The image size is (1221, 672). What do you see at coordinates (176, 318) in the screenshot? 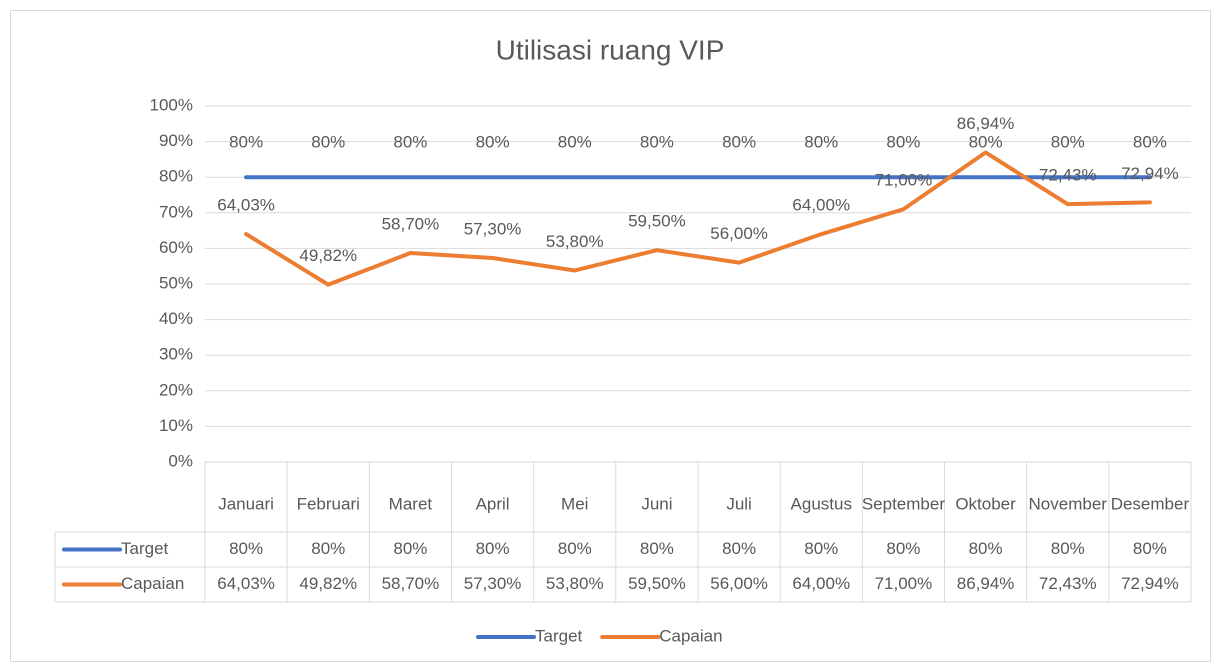
I see `y-tick-label: 40%` at bounding box center [176, 318].